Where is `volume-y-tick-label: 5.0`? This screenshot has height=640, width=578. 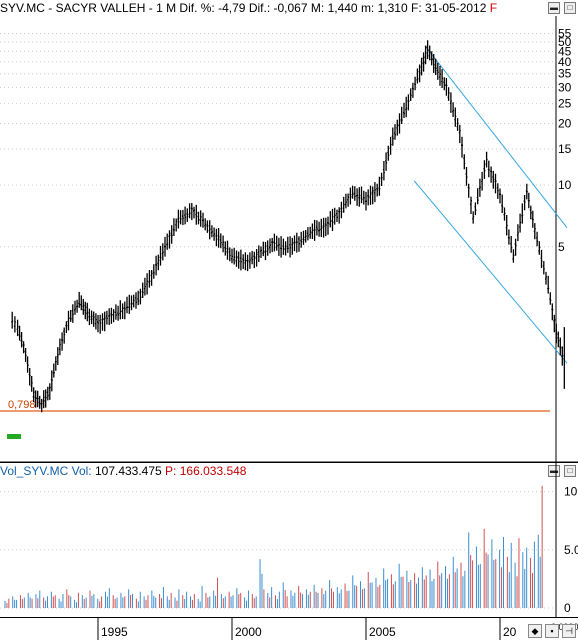 volume-y-tick-label: 5.0 is located at coordinates (571, 550).